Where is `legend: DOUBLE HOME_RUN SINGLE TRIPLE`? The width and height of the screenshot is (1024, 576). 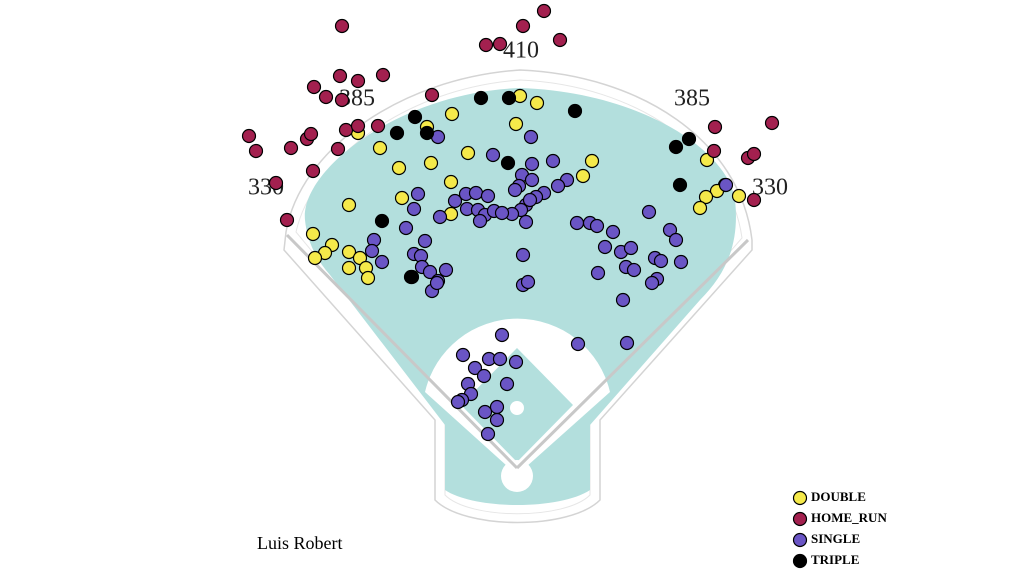 legend: DOUBLE HOME_RUN SINGLE TRIPLE is located at coordinates (839, 529).